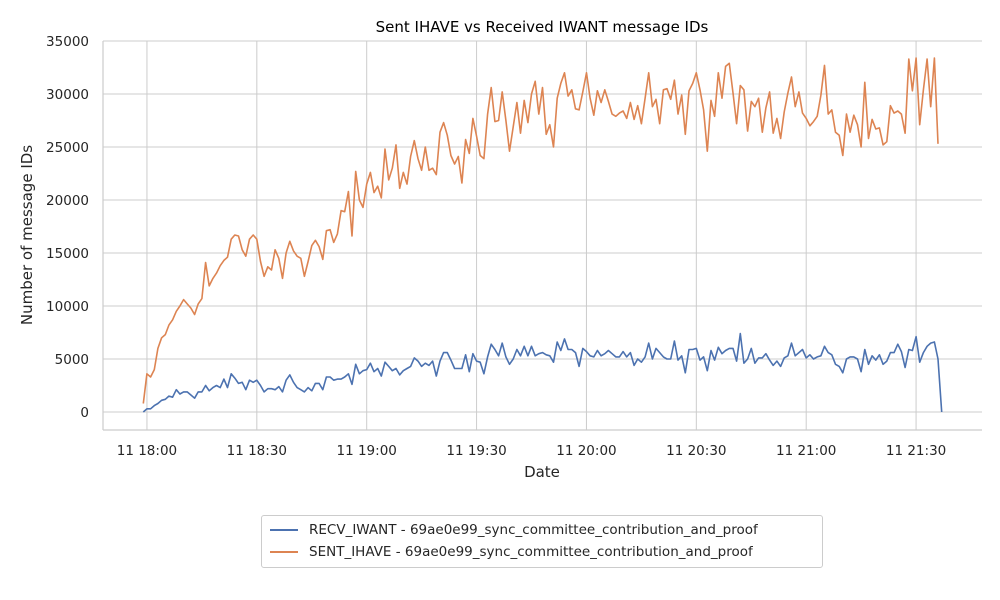 The height and width of the screenshot is (600, 1000). What do you see at coordinates (72, 360) in the screenshot?
I see `y-tick-label: 5000` at bounding box center [72, 360].